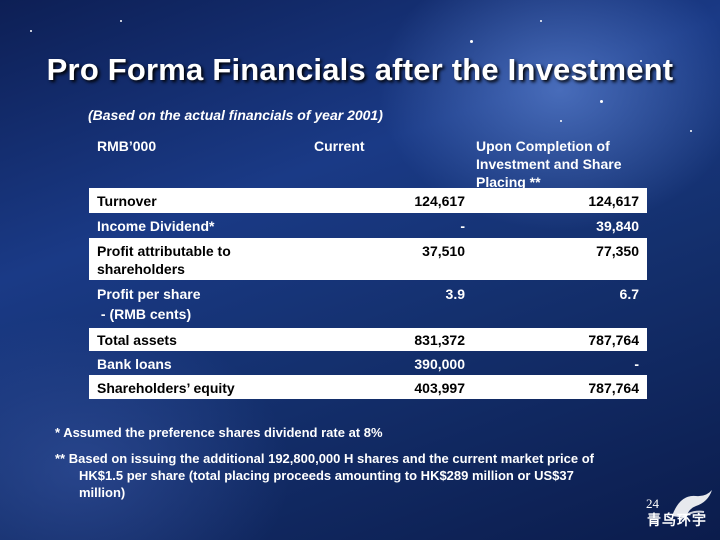 Image resolution: width=720 pixels, height=540 pixels. What do you see at coordinates (368, 339) in the screenshot?
I see `table-row-total-assets: Total assets 831,372 787,764` at bounding box center [368, 339].